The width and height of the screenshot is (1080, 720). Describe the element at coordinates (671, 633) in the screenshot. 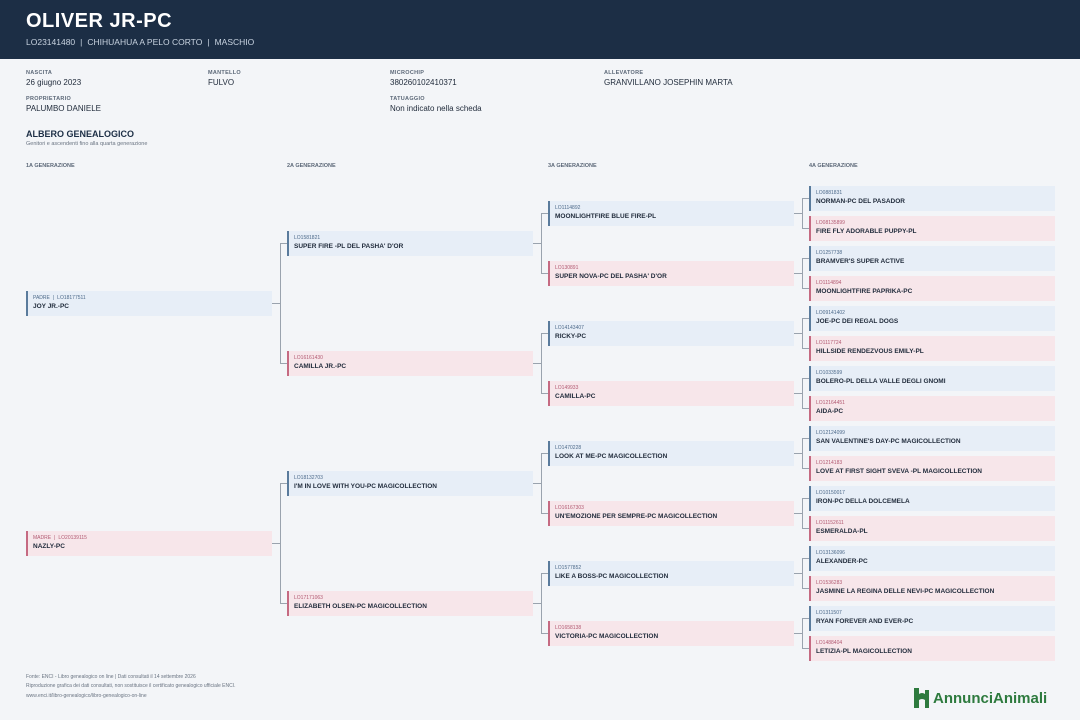

I see `dam-card-gen3: LO1658138 VICTORIA-PC MAGICOLLECTION` at that location.